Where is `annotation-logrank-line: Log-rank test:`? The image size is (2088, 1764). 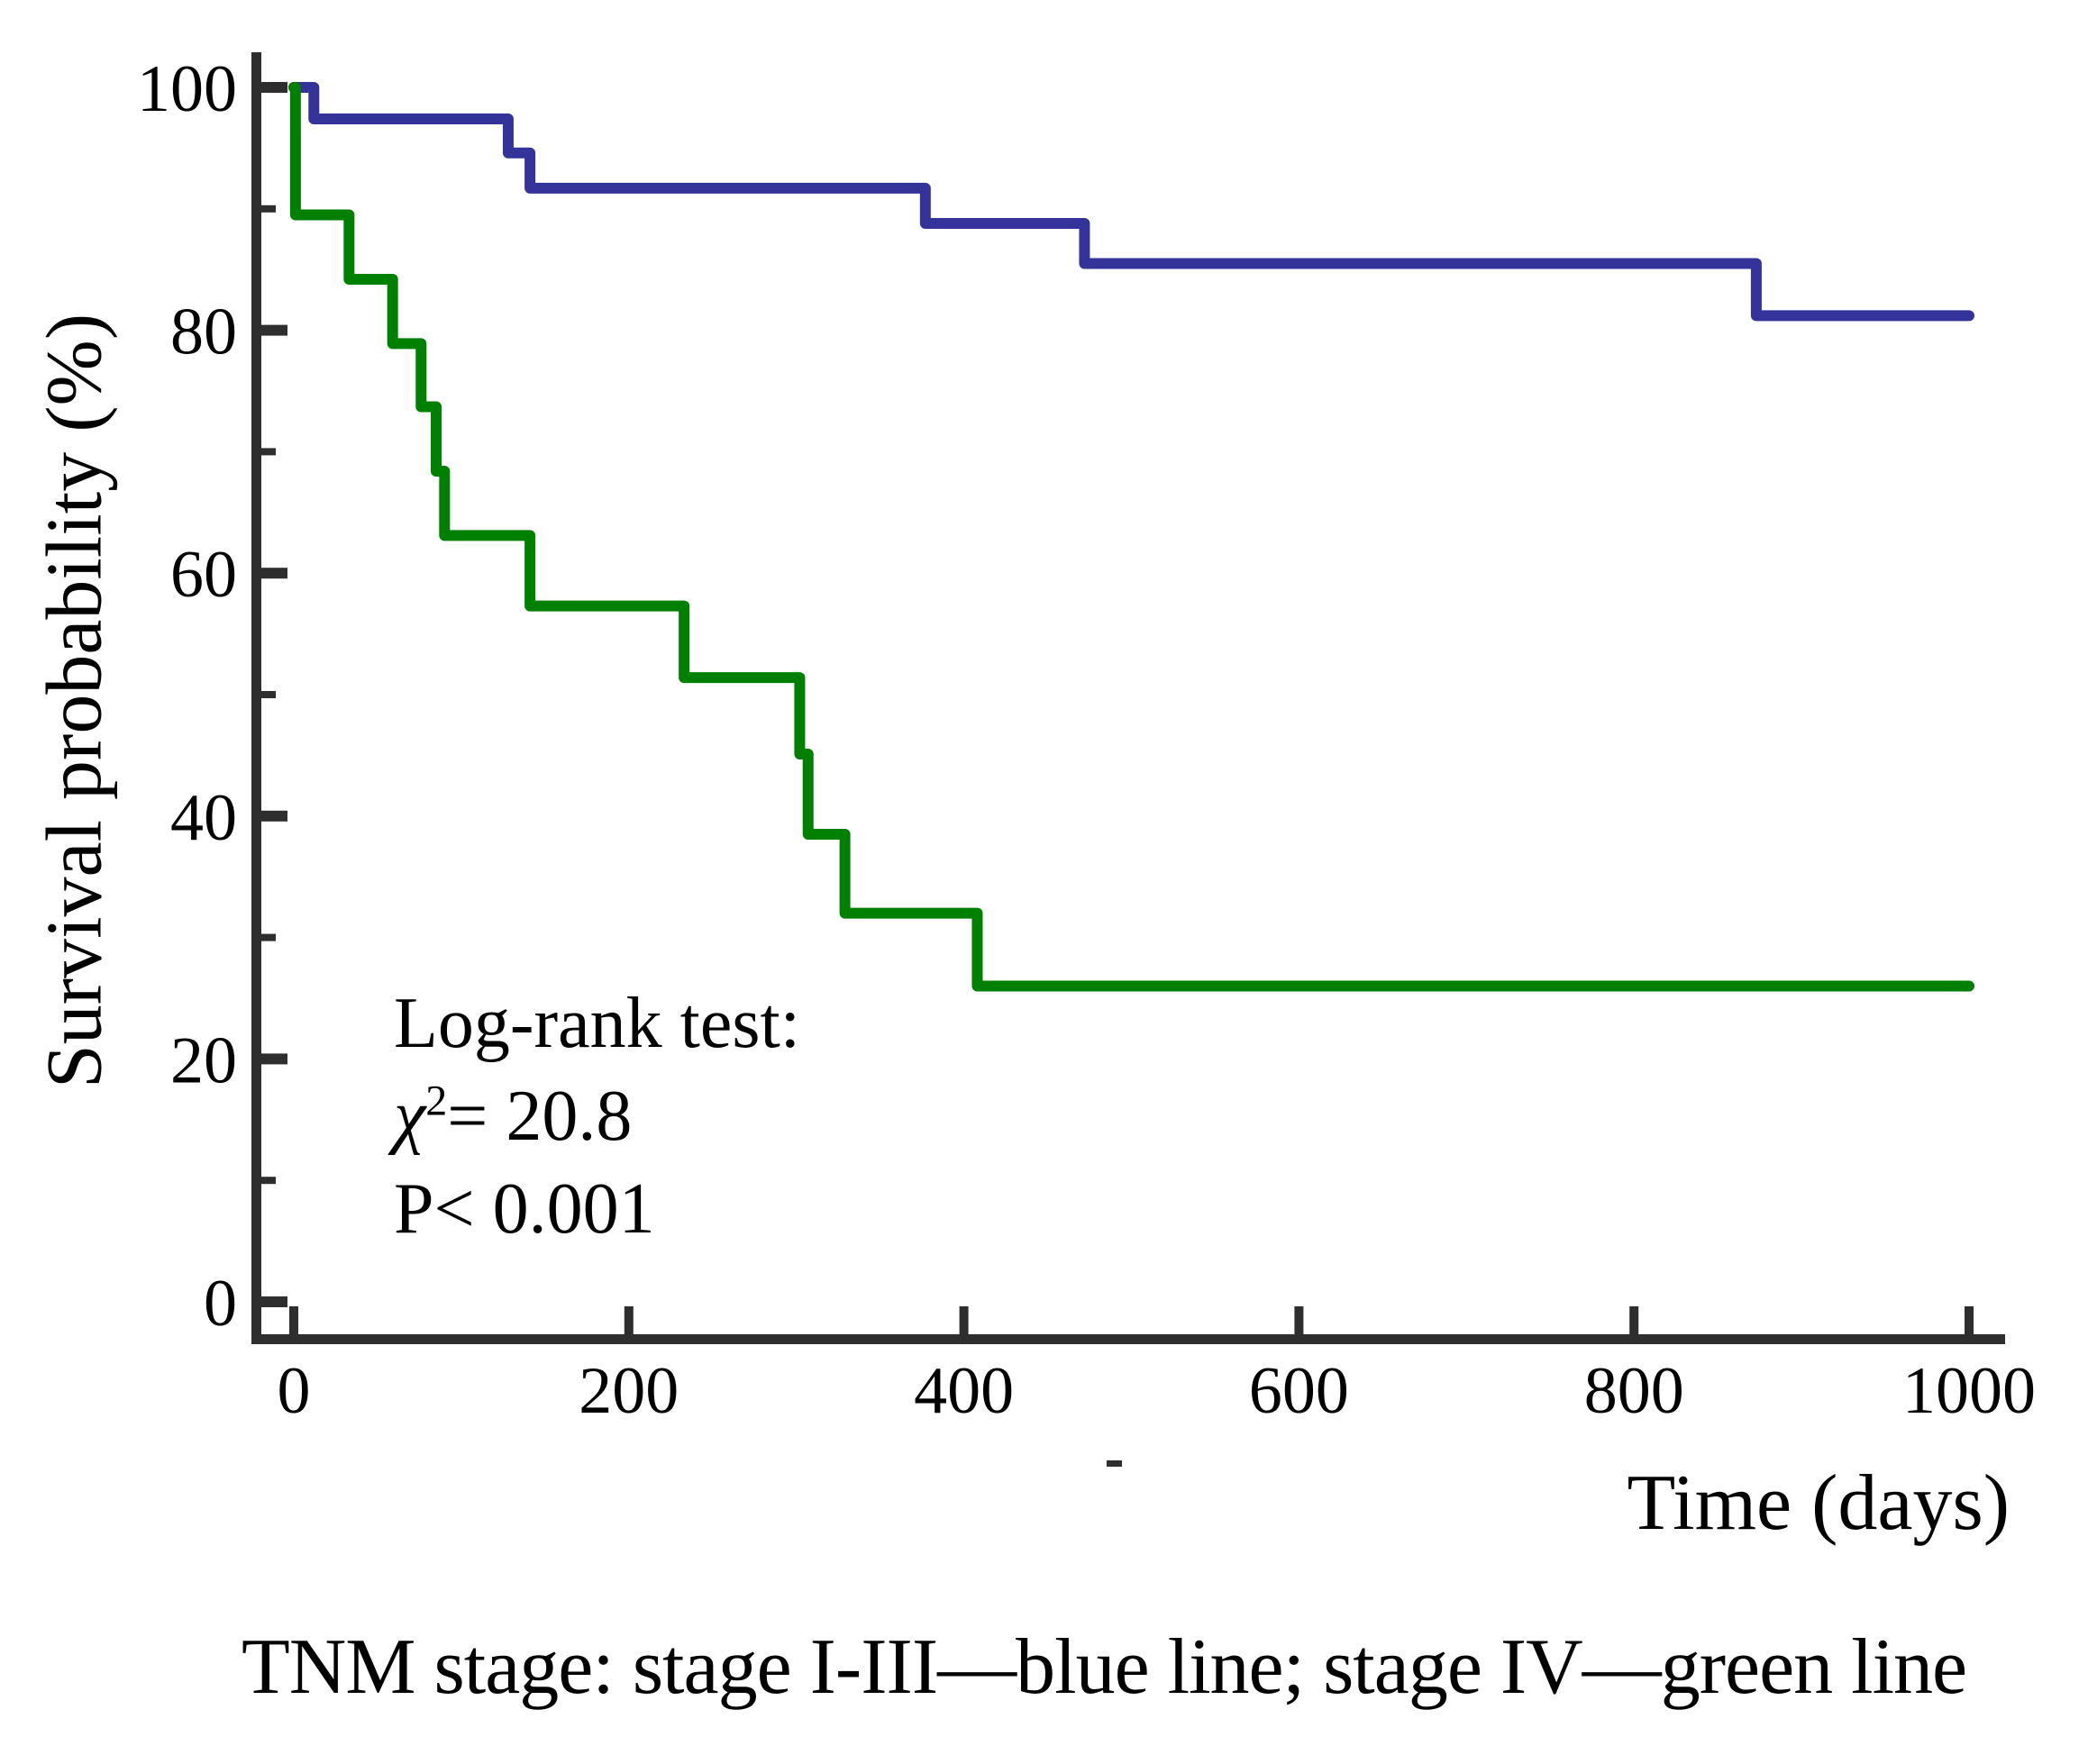 annotation-logrank-line: Log-rank test: is located at coordinates (597, 1024).